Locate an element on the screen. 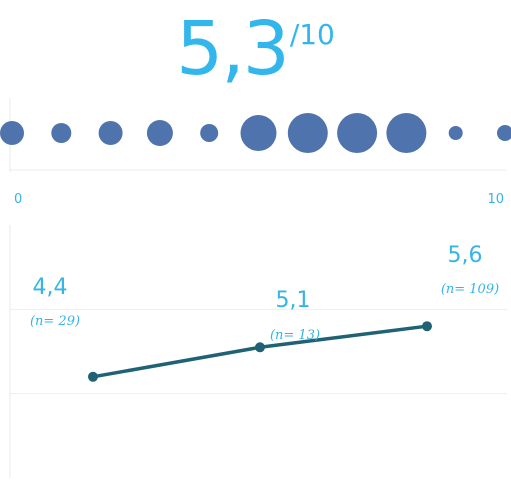 The width and height of the screenshot is (511, 481). distribution-chart is located at coordinates (255, 133).